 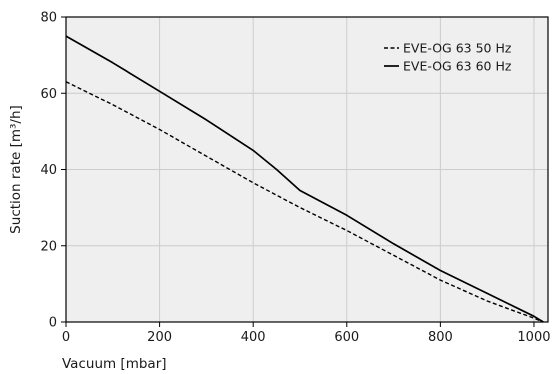 What do you see at coordinates (457, 48) in the screenshot?
I see `legend-label-1: EVE-OG 63 50 Hz` at bounding box center [457, 48].